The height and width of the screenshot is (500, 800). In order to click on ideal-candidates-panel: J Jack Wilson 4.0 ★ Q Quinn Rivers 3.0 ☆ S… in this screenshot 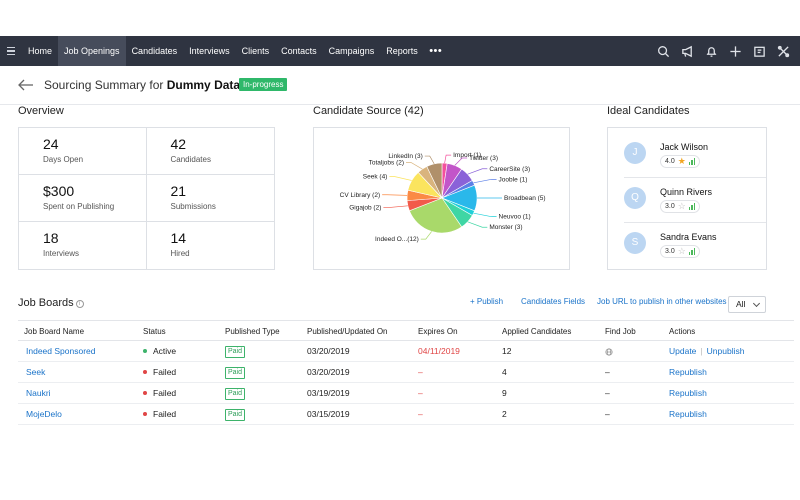, I will do `click(687, 198)`.